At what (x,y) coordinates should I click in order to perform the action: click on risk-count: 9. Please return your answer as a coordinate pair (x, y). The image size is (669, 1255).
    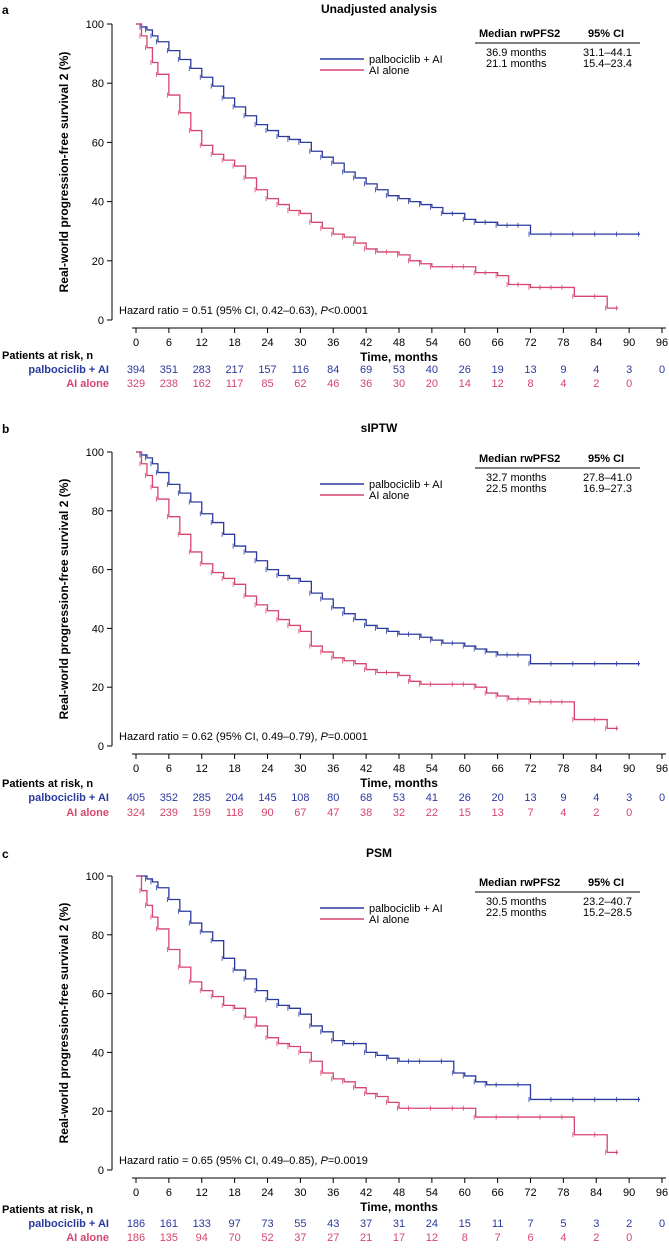
    Looking at the image, I should click on (563, 370).